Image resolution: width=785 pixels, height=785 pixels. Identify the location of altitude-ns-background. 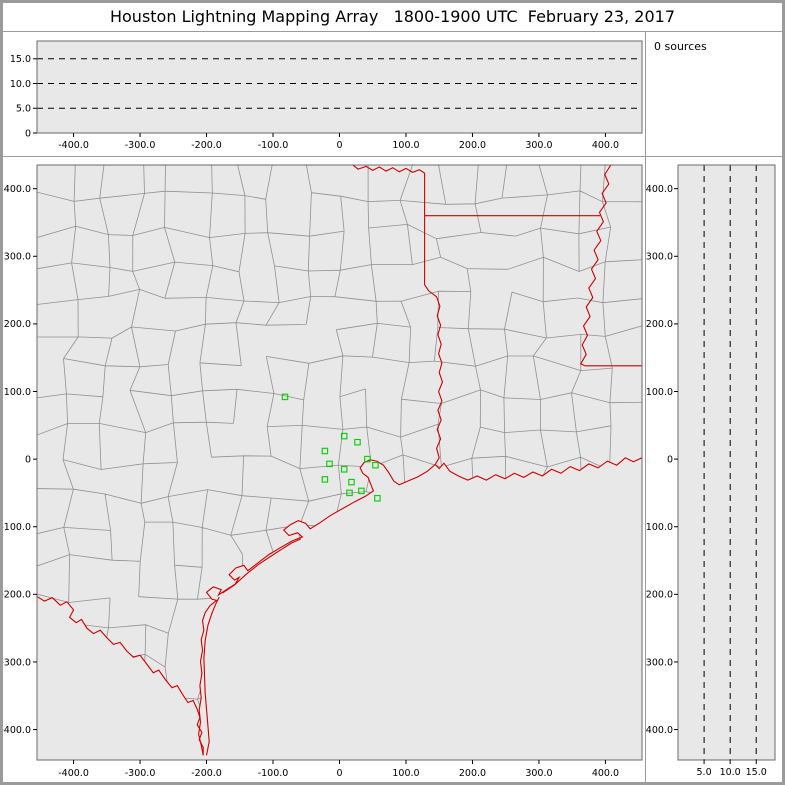
(726, 462).